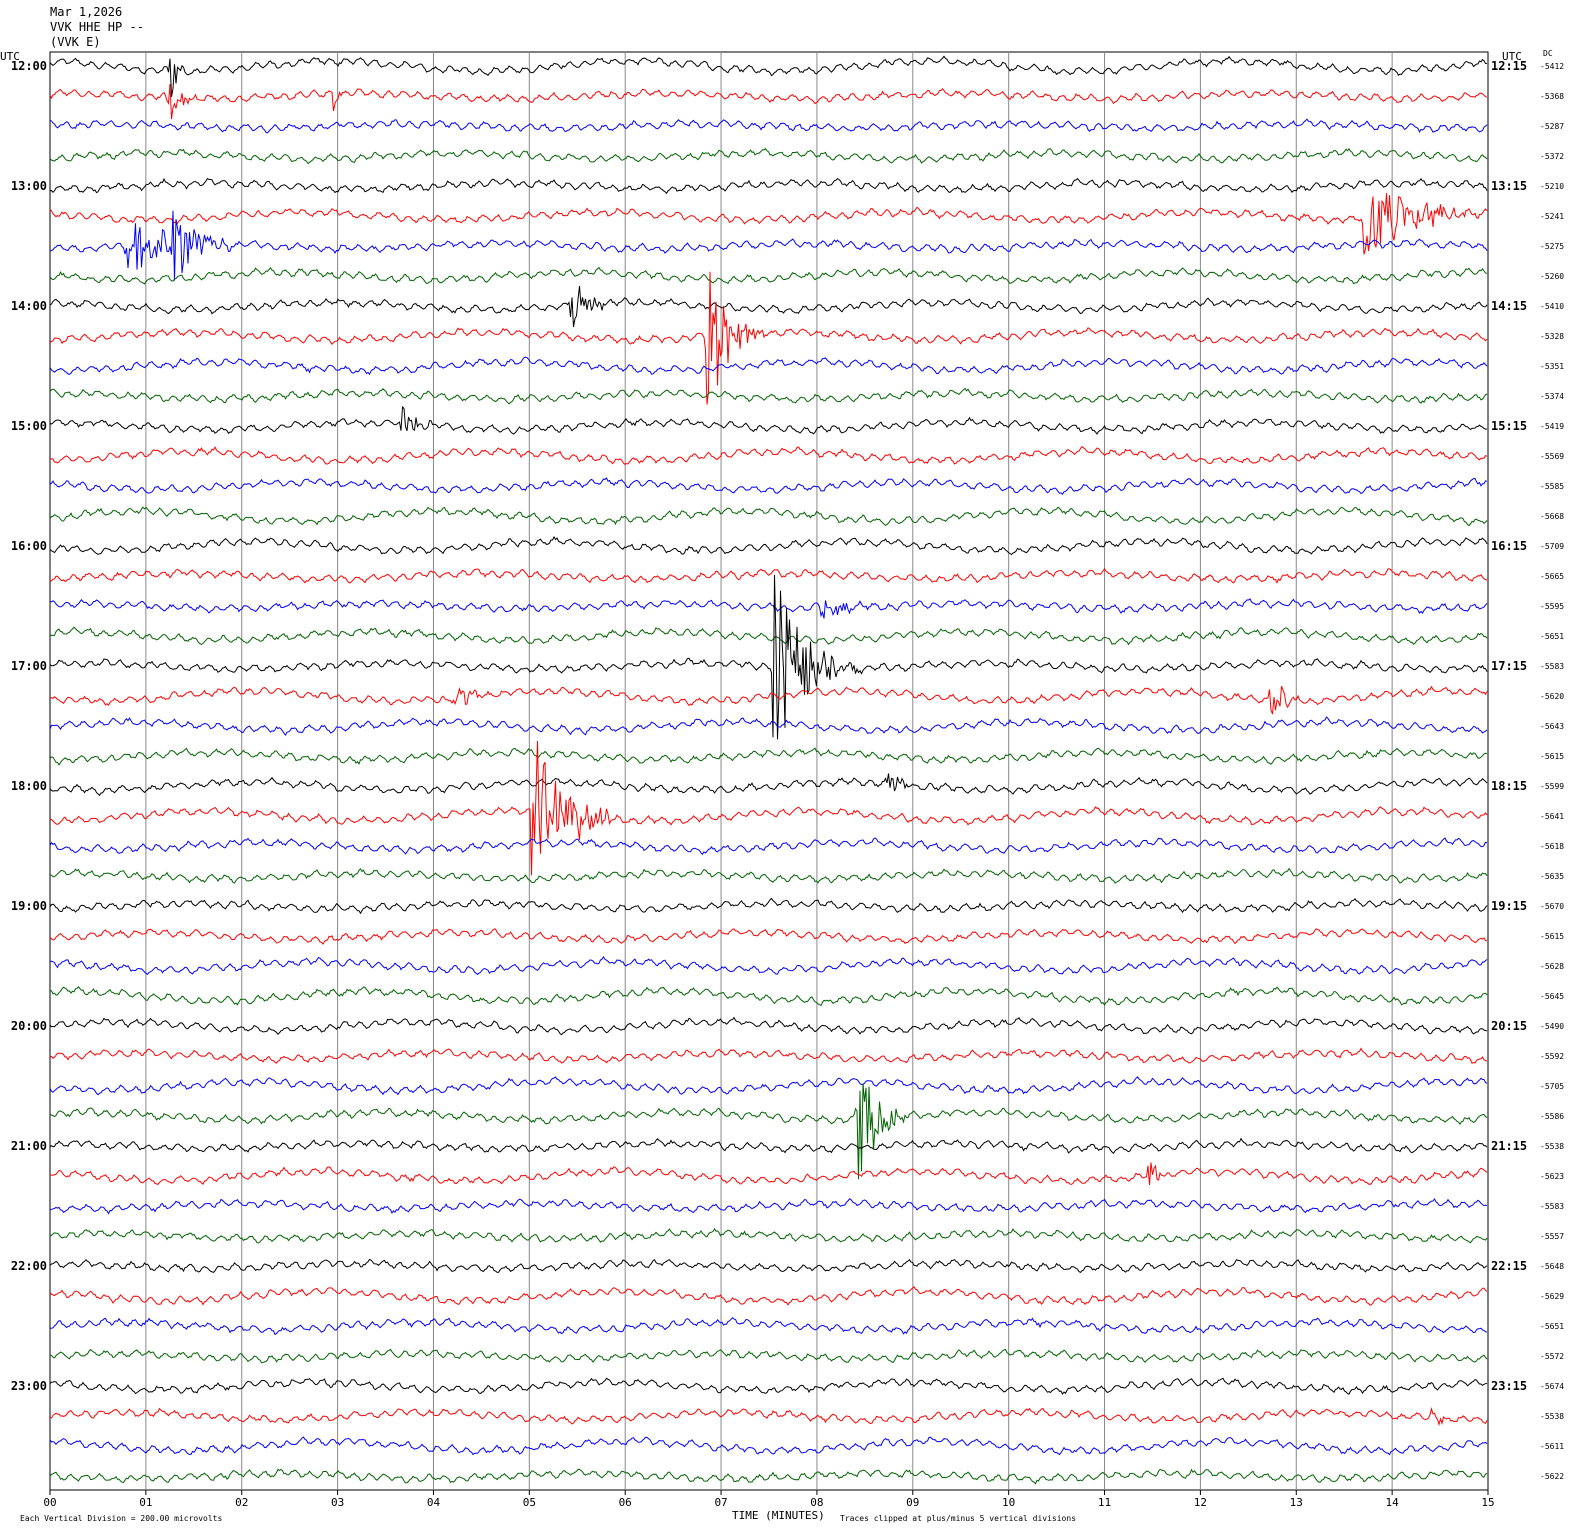  Describe the element at coordinates (10, 56) in the screenshot. I see `left-axis-label: UTC` at that location.